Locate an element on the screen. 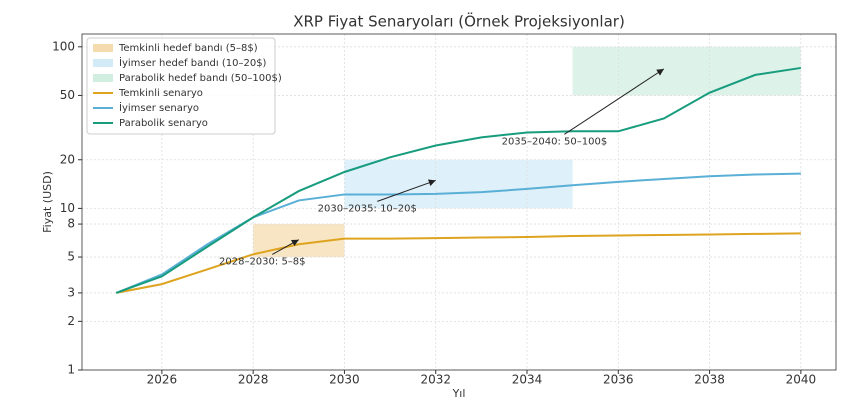 This screenshot has height=414, width=867. annotation: 2035–2040: 50–100$ is located at coordinates (555, 141).